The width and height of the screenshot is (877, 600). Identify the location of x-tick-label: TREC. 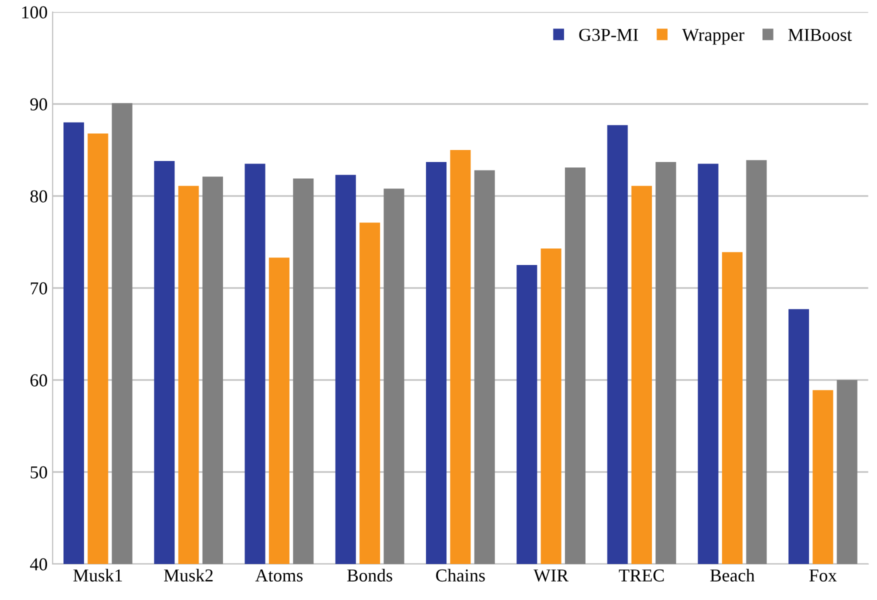
(641, 575).